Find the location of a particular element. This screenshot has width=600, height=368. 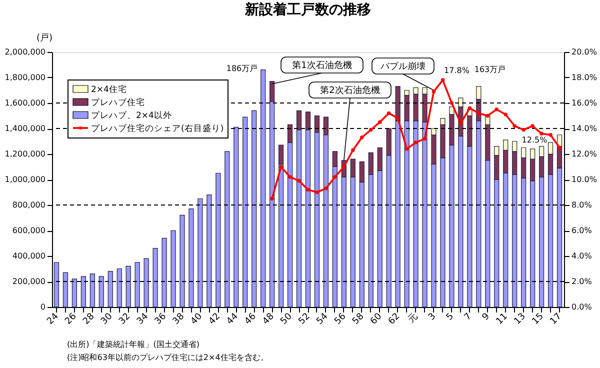

y2-tick-label: 14.0% is located at coordinates (585, 128).